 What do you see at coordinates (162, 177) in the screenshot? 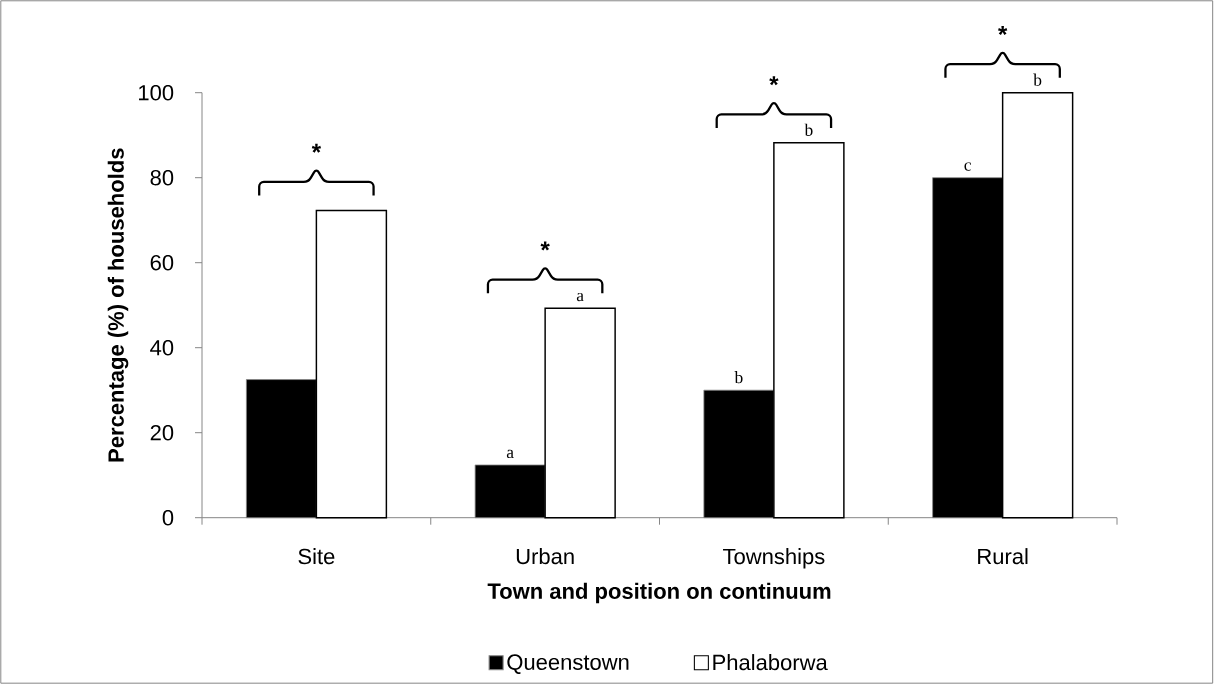
I see `y-tick-label: 80` at bounding box center [162, 177].